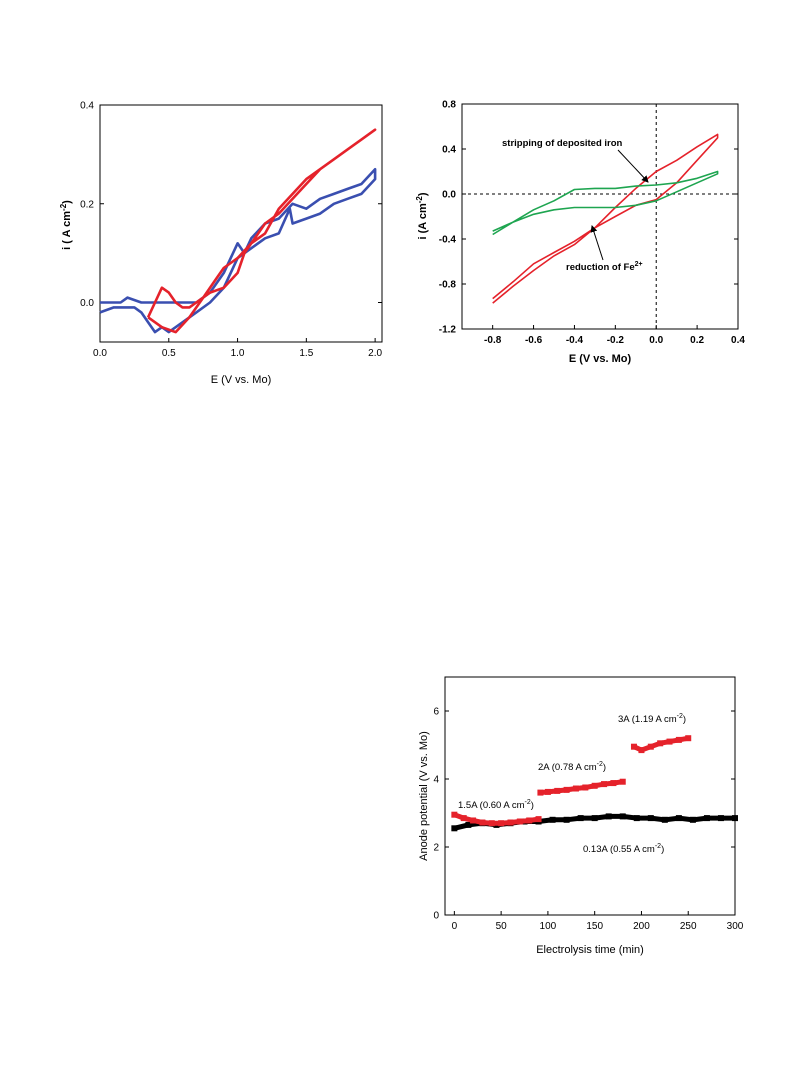  What do you see at coordinates (616, 340) in the screenshot?
I see `chart-2-x-tick-label: -0.2` at bounding box center [616, 340].